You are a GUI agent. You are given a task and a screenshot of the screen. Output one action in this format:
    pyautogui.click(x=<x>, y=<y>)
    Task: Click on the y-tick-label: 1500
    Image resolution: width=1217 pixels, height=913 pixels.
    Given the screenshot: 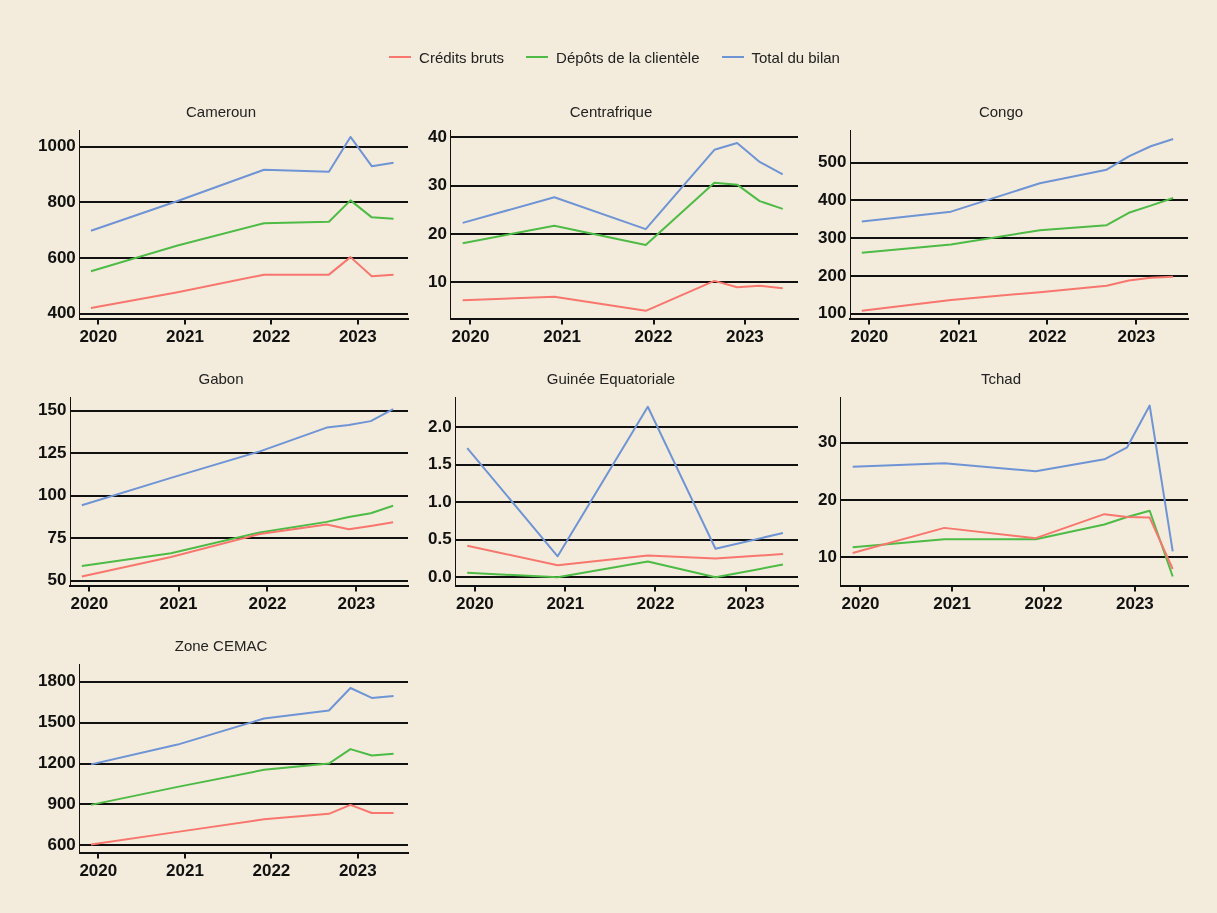 What is the action you would take?
    pyautogui.click(x=56, y=722)
    